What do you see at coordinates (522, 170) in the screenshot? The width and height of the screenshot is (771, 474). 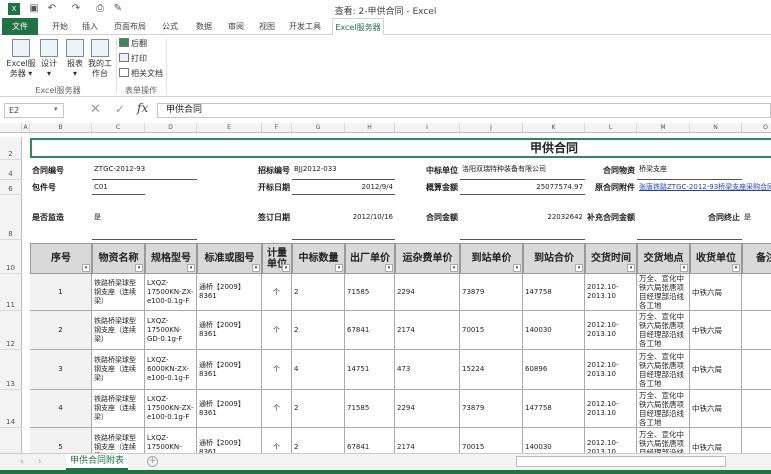 I see `field-winner: 洛阳双瑞特种装备有限公司` at bounding box center [522, 170].